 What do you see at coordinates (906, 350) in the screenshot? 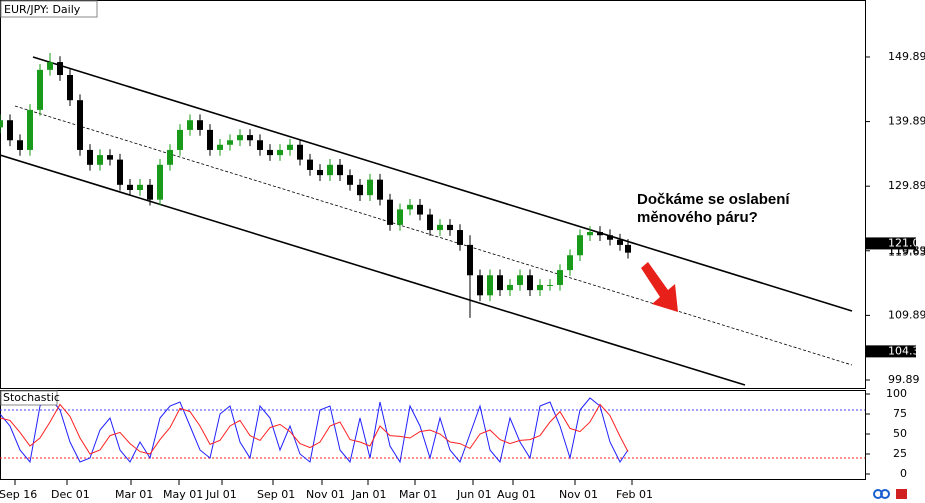
I see `price-marker-label: 104.32` at bounding box center [906, 350].